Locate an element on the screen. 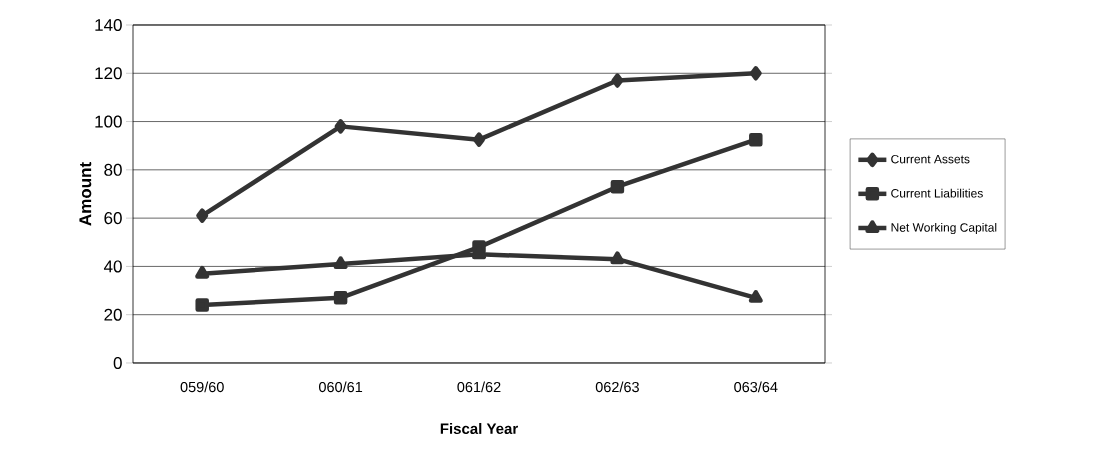  x-axis-title: Fiscal Year is located at coordinates (479, 428).